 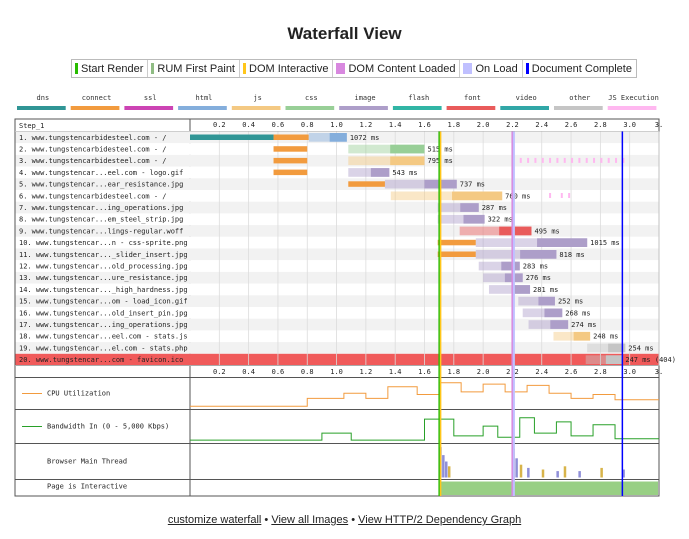 I want to click on request-time-label: 254 ms, so click(x=640, y=348).